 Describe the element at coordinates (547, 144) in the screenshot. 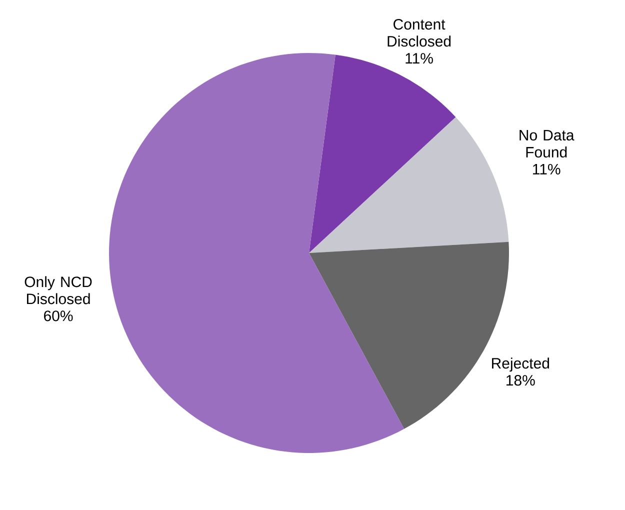

I see `slice-label: No Data Found` at that location.